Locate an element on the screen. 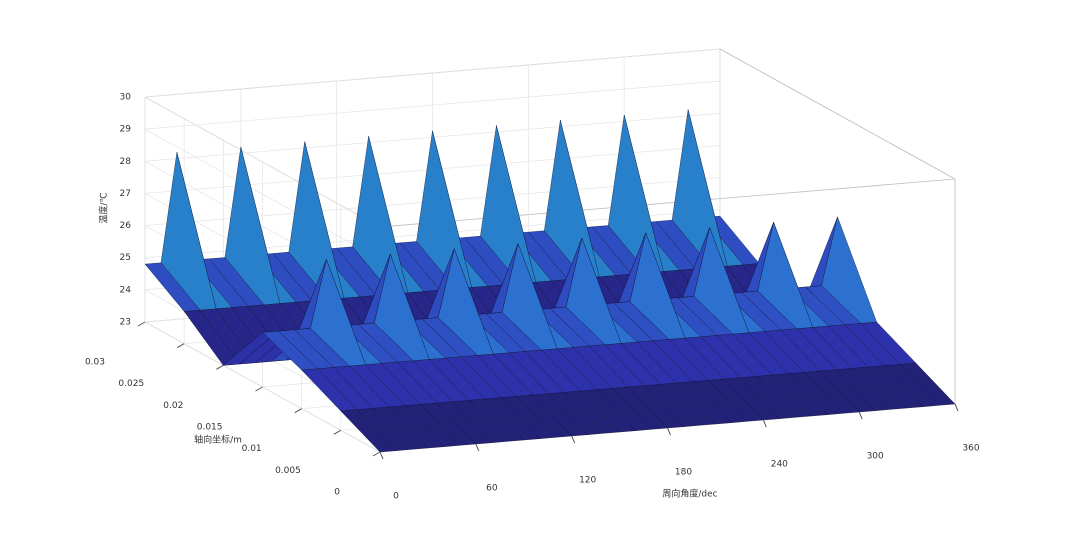 The height and width of the screenshot is (547, 1080). y-axis-label: 轴向坐标/m is located at coordinates (218, 440).